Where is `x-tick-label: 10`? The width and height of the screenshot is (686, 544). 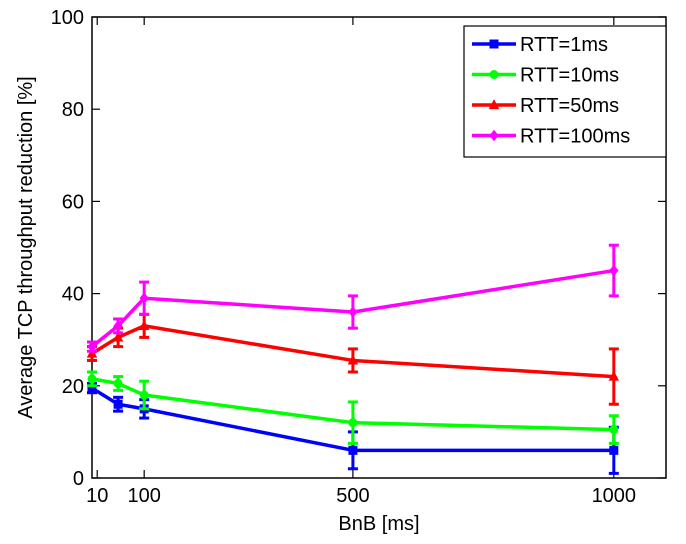 x-tick-label: 10 is located at coordinates (97, 496).